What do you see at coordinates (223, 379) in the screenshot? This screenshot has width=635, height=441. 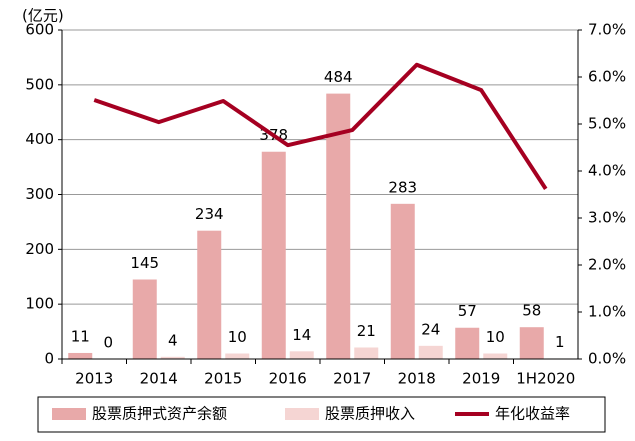 I see `x-tick-label: 2015` at bounding box center [223, 379].